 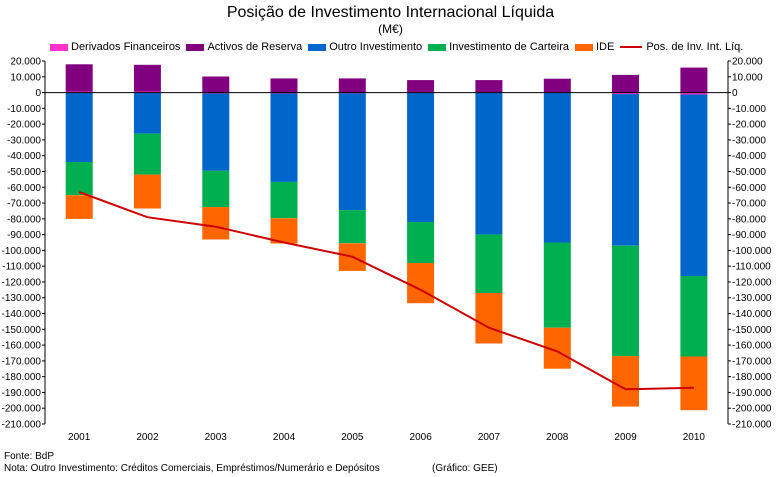 What do you see at coordinates (22, 314) in the screenshot?
I see `y-tick-label-left: -140.000` at bounding box center [22, 314].